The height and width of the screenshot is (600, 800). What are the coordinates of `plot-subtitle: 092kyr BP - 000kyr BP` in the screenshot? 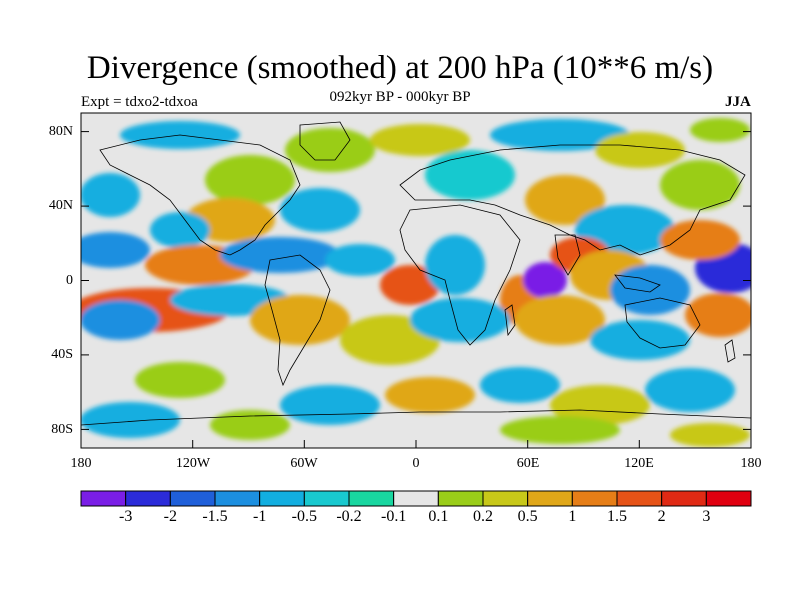 It's located at (400, 97).